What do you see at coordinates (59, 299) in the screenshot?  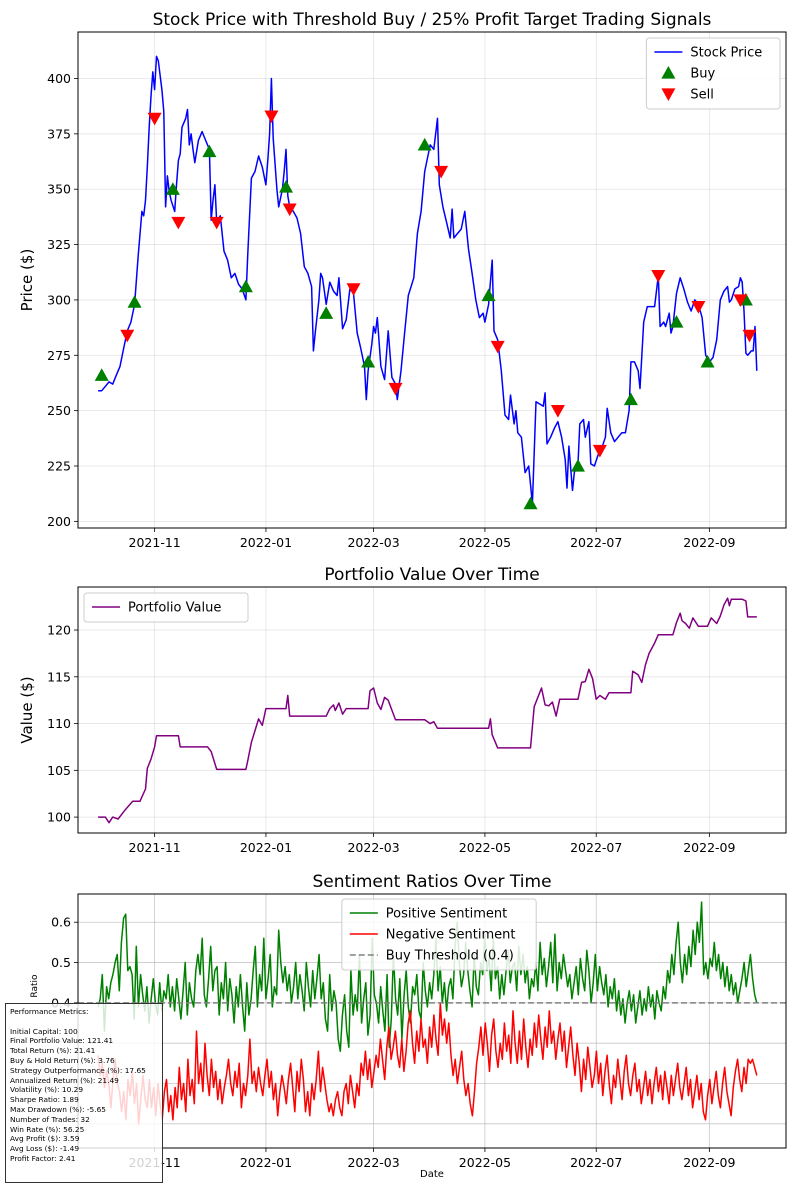 I see `y-tick-label: 300` at bounding box center [59, 299].